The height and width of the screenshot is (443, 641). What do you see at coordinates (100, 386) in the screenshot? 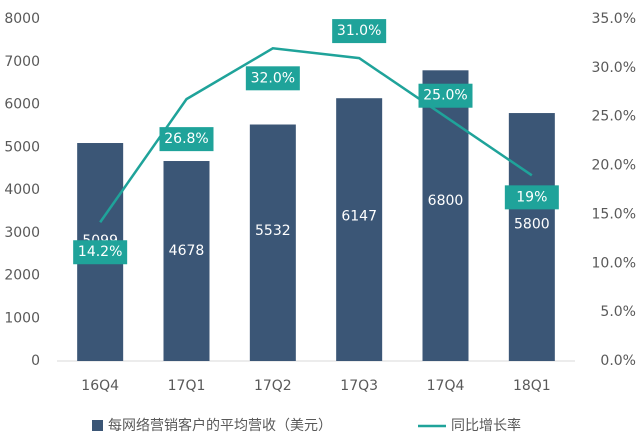
I see `x-tick-label: 16Q4` at bounding box center [100, 386].